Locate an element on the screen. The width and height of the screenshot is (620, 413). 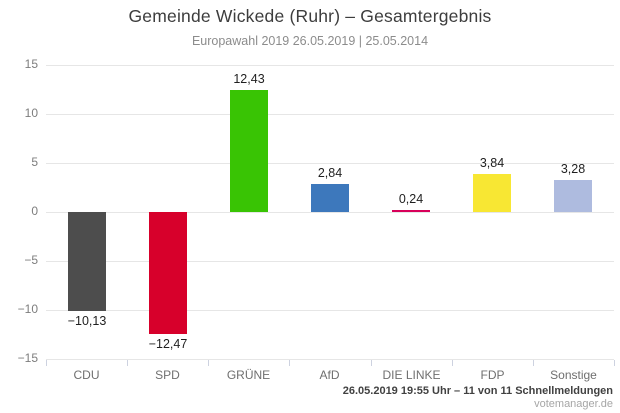
bar-fdp is located at coordinates (492, 193).